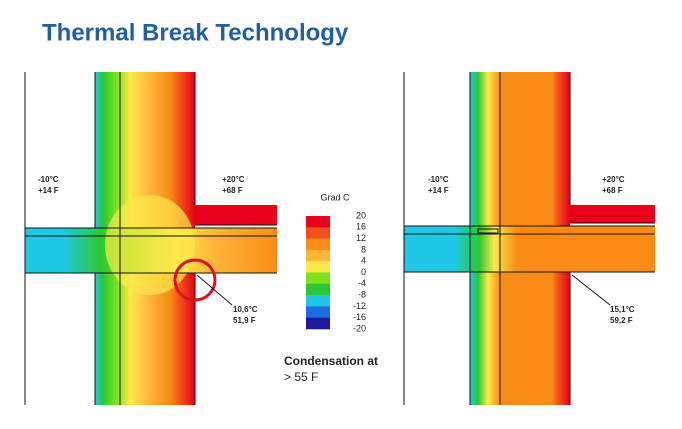  I want to click on surface-temp-f: 59,2 F, so click(621, 320).